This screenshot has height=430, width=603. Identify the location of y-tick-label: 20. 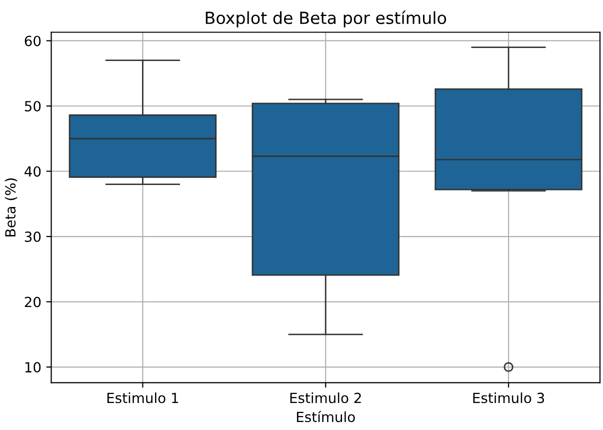
(32, 302).